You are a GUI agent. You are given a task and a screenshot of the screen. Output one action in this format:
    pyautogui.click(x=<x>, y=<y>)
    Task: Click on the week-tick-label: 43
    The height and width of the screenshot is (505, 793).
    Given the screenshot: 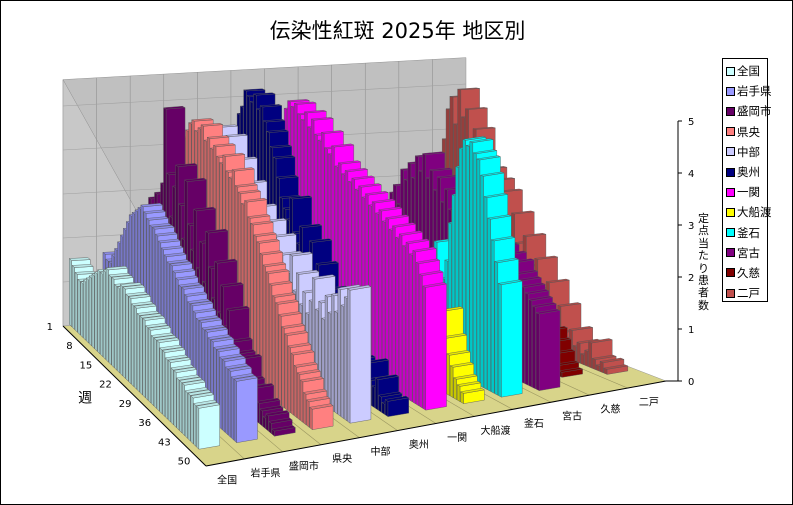 What is the action you would take?
    pyautogui.click(x=164, y=442)
    